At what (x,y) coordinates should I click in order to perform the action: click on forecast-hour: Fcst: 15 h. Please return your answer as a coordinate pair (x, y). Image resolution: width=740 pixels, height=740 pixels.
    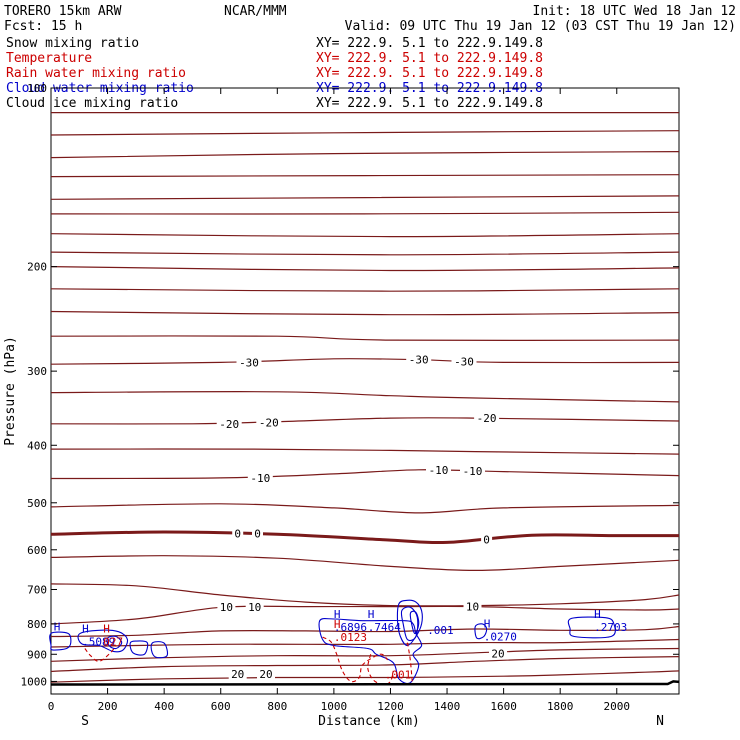
    Looking at the image, I should click on (43, 26).